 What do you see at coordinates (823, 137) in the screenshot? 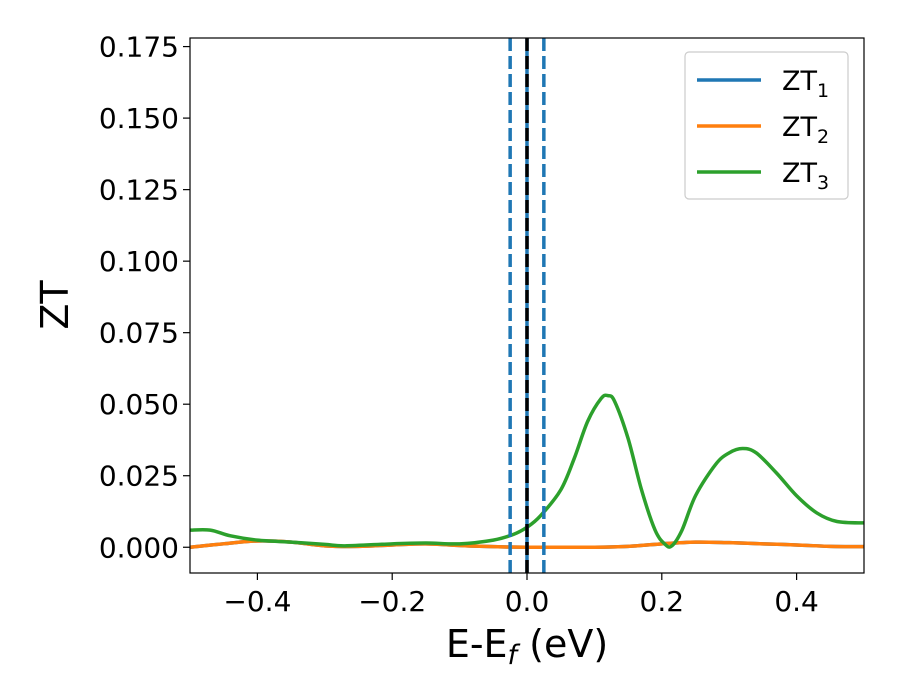
I see `legend-label-sub: 2` at bounding box center [823, 137].